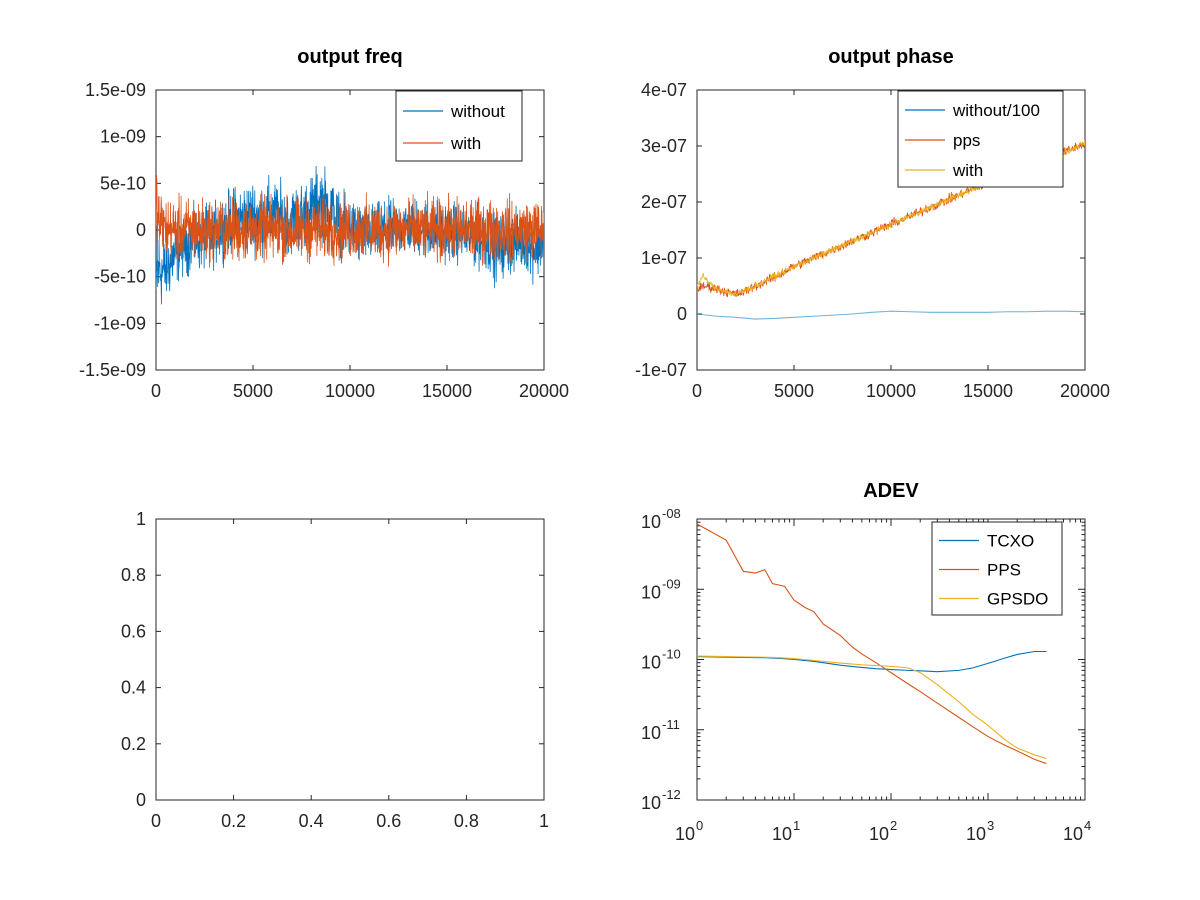 This screenshot has height=900, width=1200. What do you see at coordinates (544, 821) in the screenshot?
I see `empty-xtick-label: 1` at bounding box center [544, 821].